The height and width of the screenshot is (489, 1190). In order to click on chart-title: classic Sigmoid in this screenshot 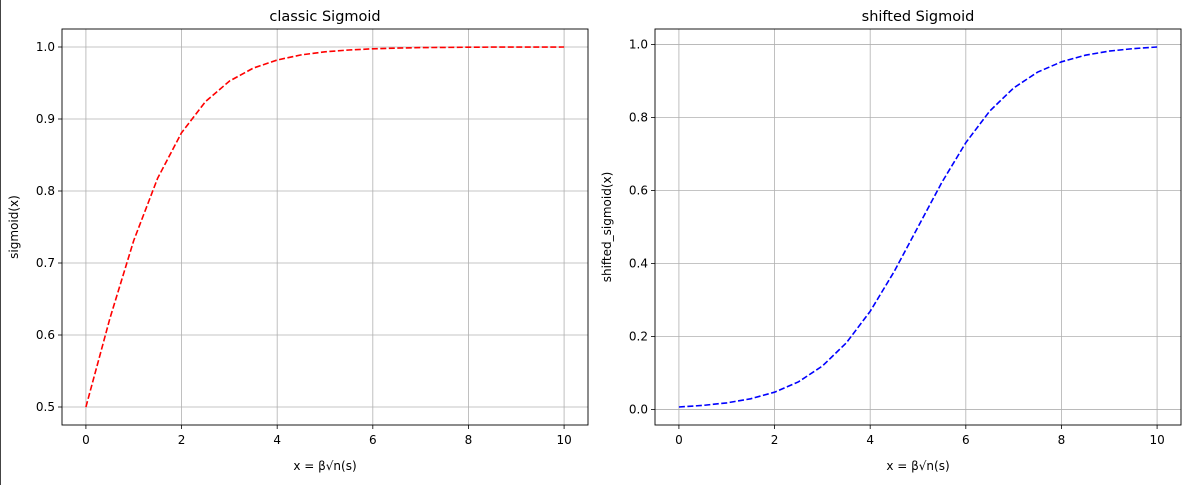, I will do `click(324, 17)`.